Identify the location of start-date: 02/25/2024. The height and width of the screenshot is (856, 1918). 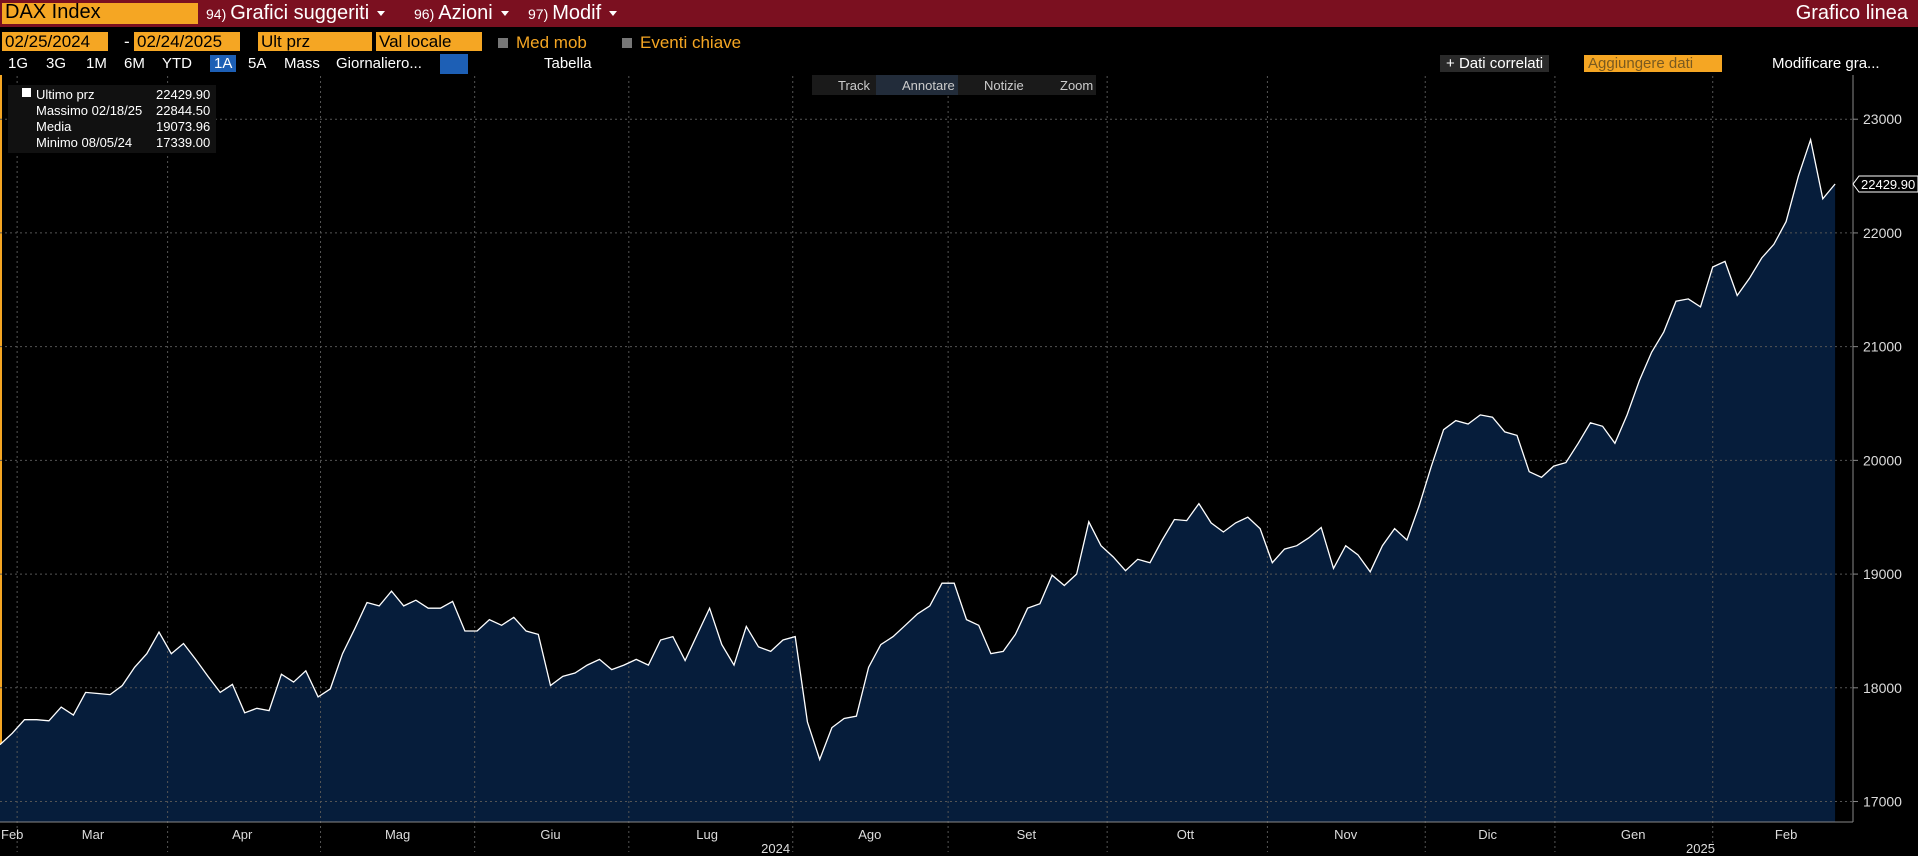
(55, 41).